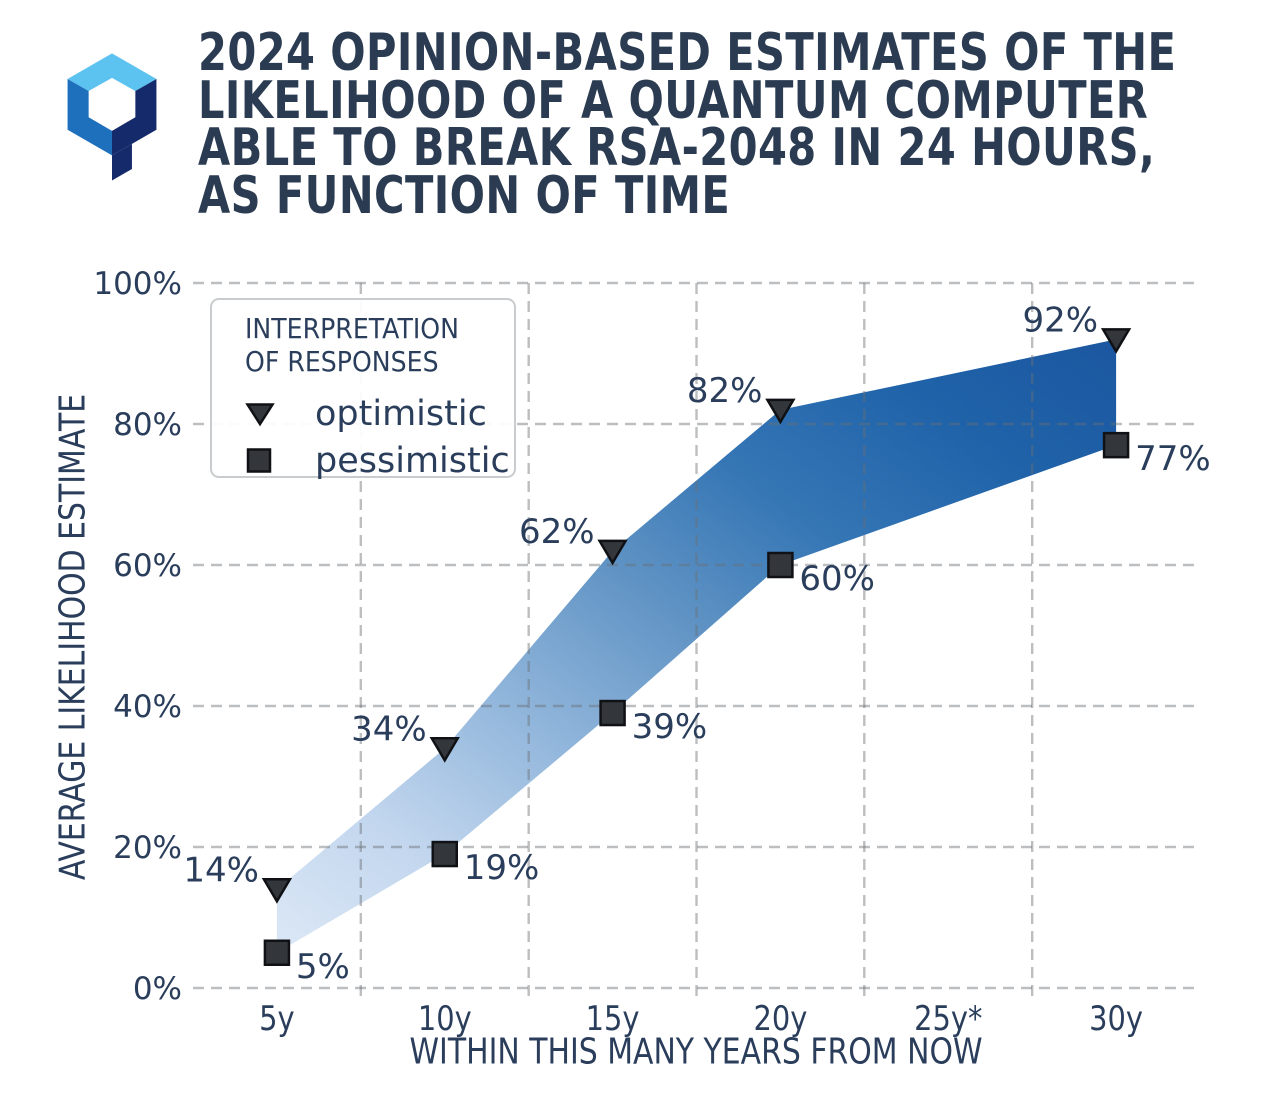 Image resolution: width=1280 pixels, height=1099 pixels. Describe the element at coordinates (701, 1019) in the screenshot. I see `x-tick-labels: 5y 10y 15y 20y 25y* 30y` at that location.